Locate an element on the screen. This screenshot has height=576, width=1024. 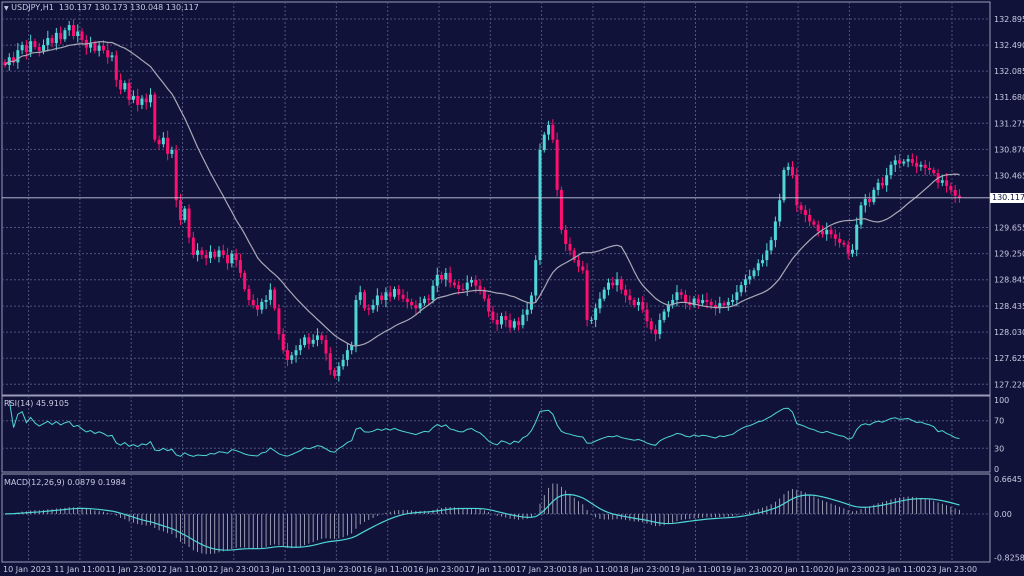
rsi-tick-label: 70 is located at coordinates (999, 421).